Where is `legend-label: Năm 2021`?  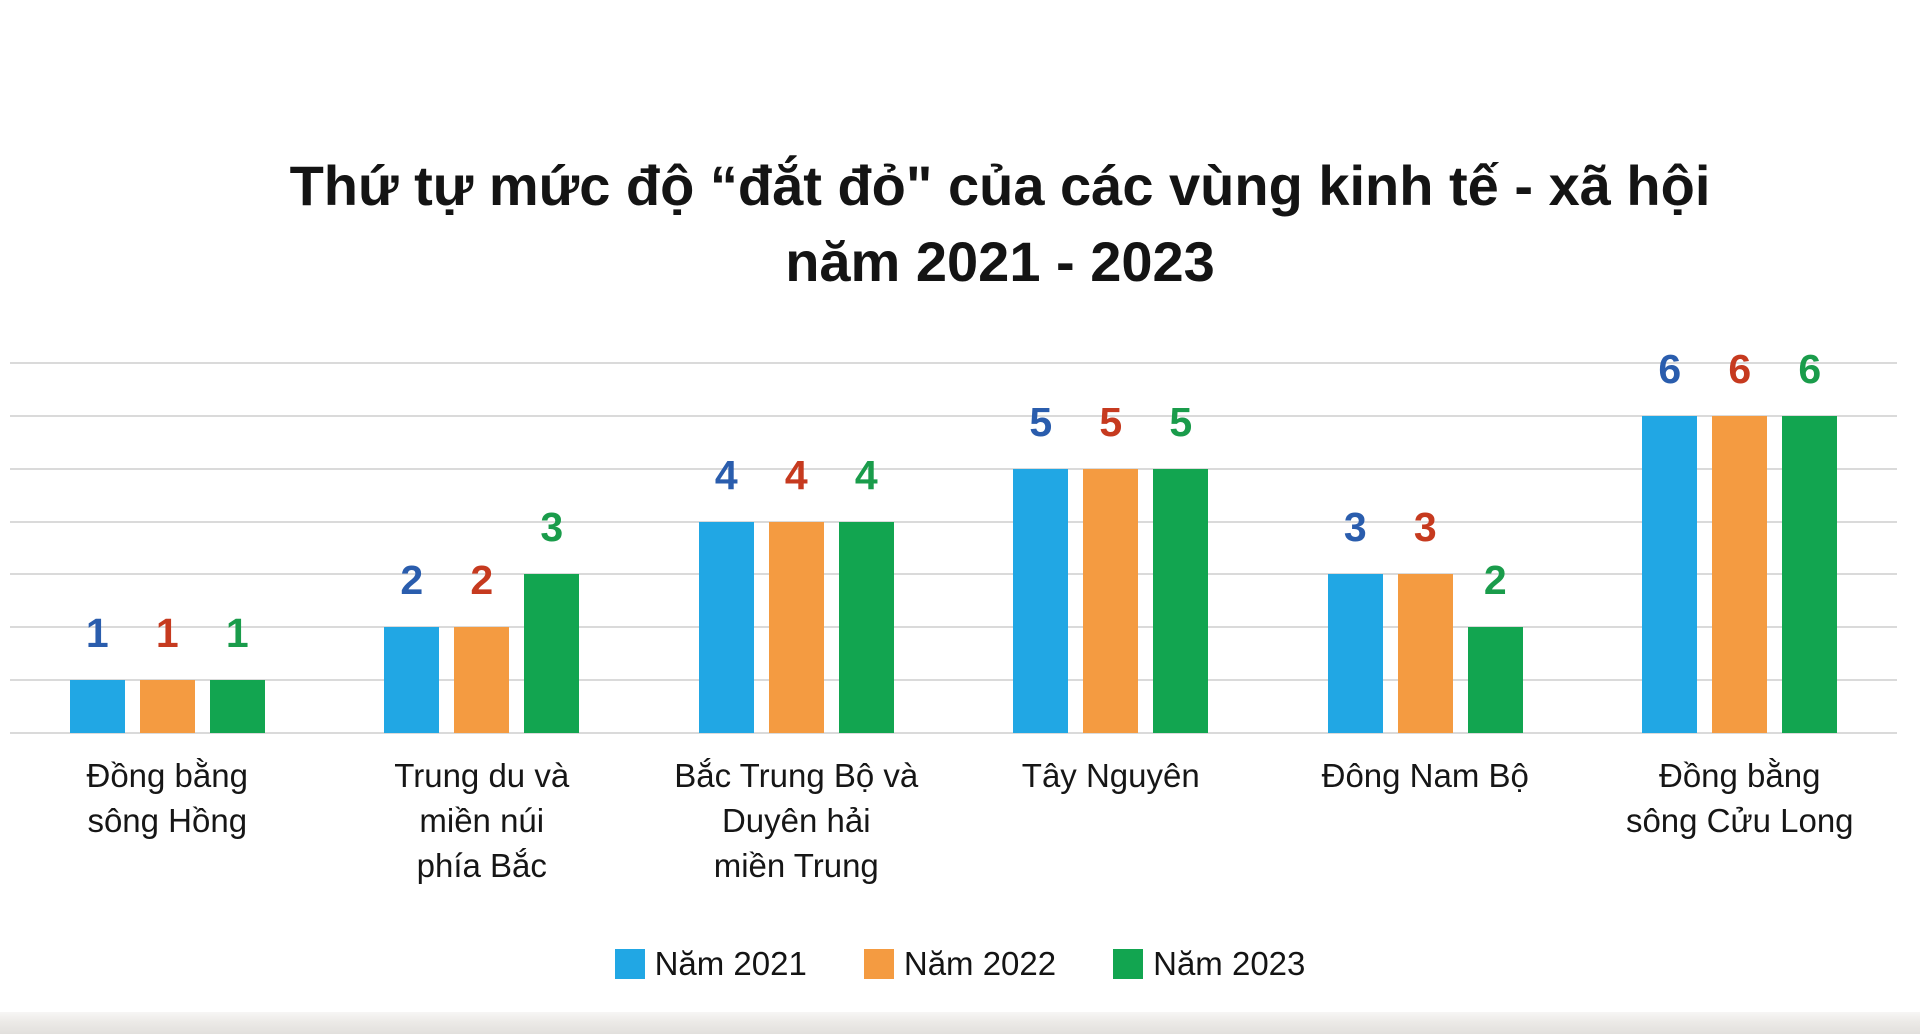
legend-label: Năm 2021 is located at coordinates (730, 963).